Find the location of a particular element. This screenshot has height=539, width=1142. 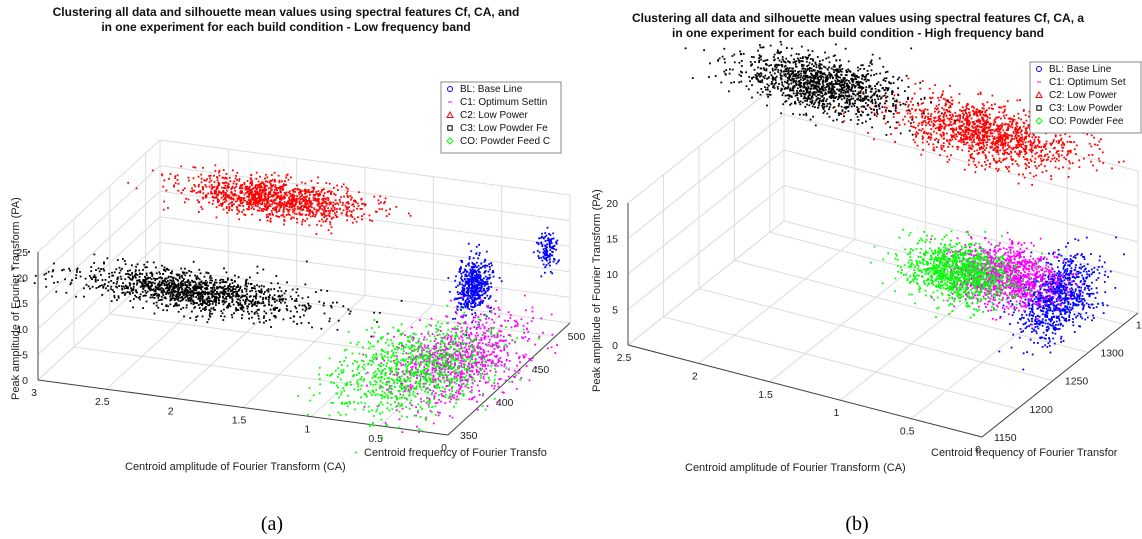

tick-label: 20 is located at coordinates (22, 279).